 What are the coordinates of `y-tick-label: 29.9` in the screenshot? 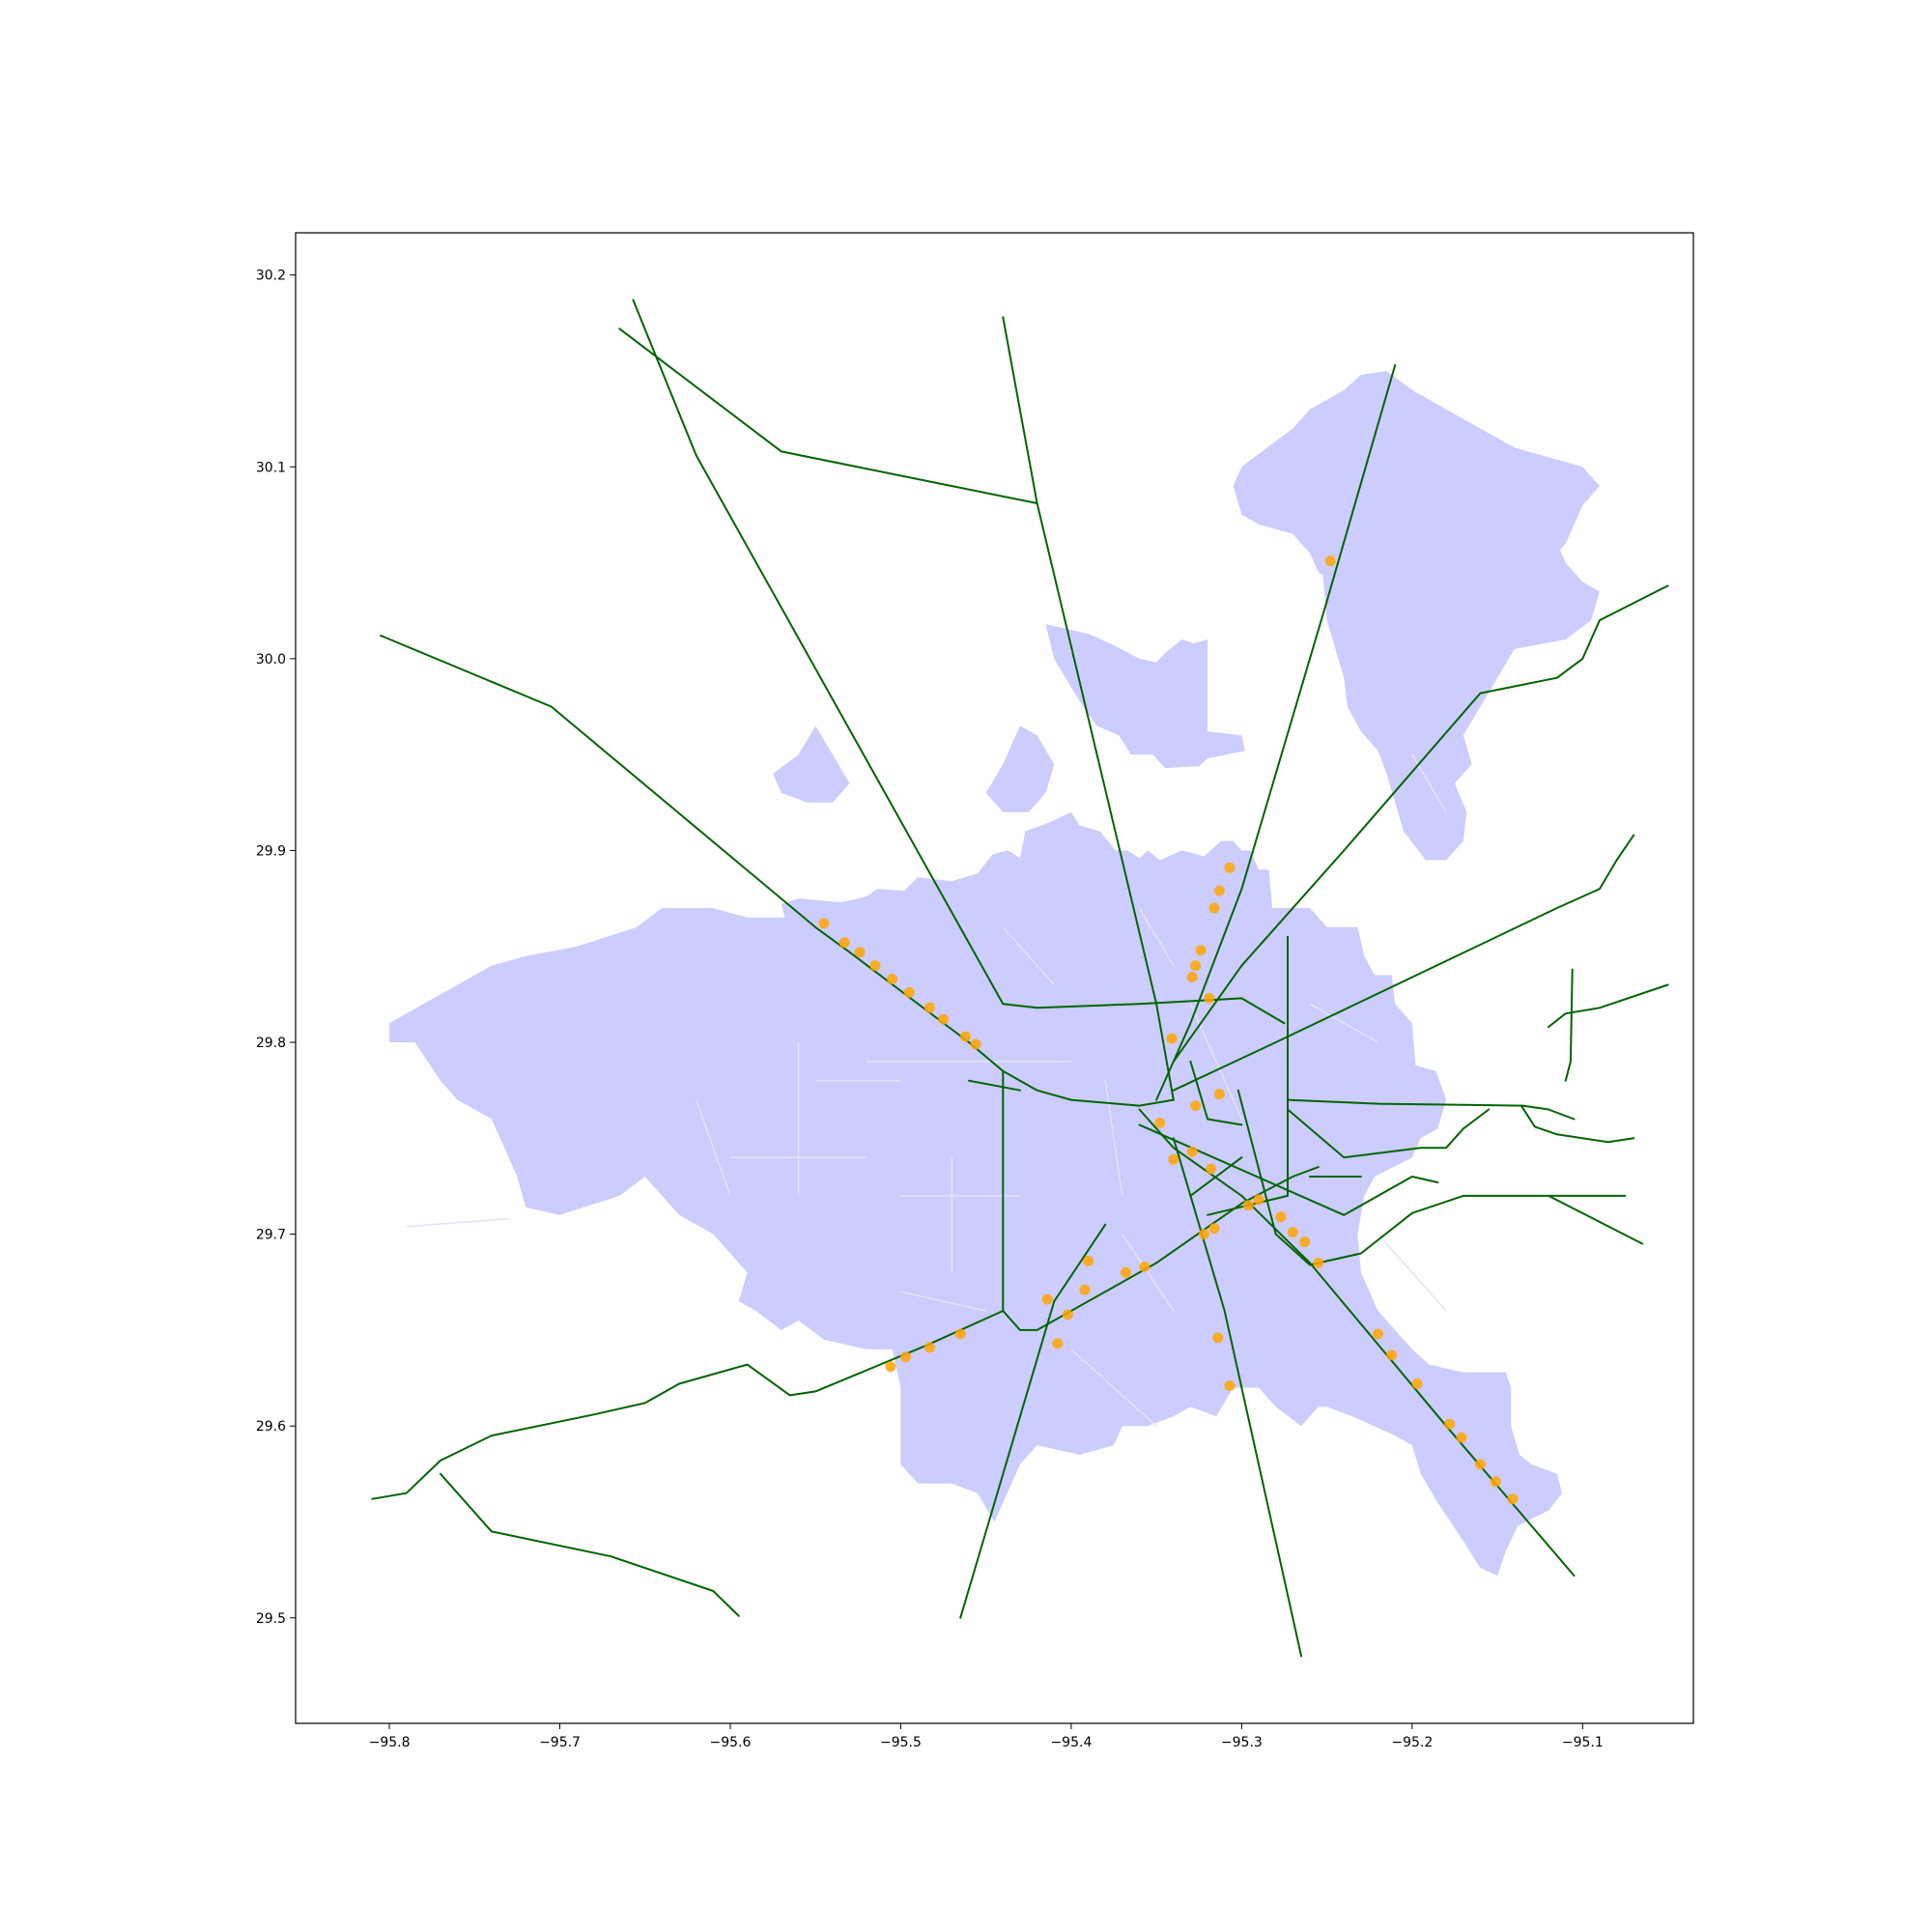 It's located at (271, 851).